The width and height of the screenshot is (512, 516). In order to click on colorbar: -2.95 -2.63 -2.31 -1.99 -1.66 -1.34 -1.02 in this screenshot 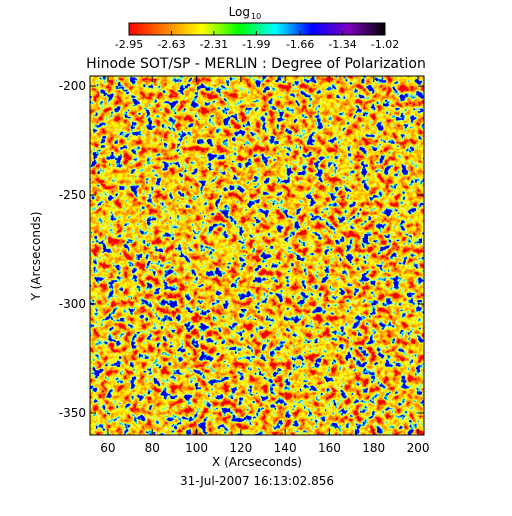, I will do `click(257, 36)`.